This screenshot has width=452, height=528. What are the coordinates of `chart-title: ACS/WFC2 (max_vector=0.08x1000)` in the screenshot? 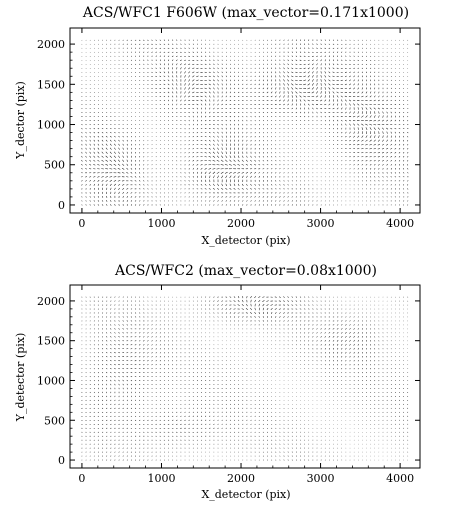 It's located at (245, 271).